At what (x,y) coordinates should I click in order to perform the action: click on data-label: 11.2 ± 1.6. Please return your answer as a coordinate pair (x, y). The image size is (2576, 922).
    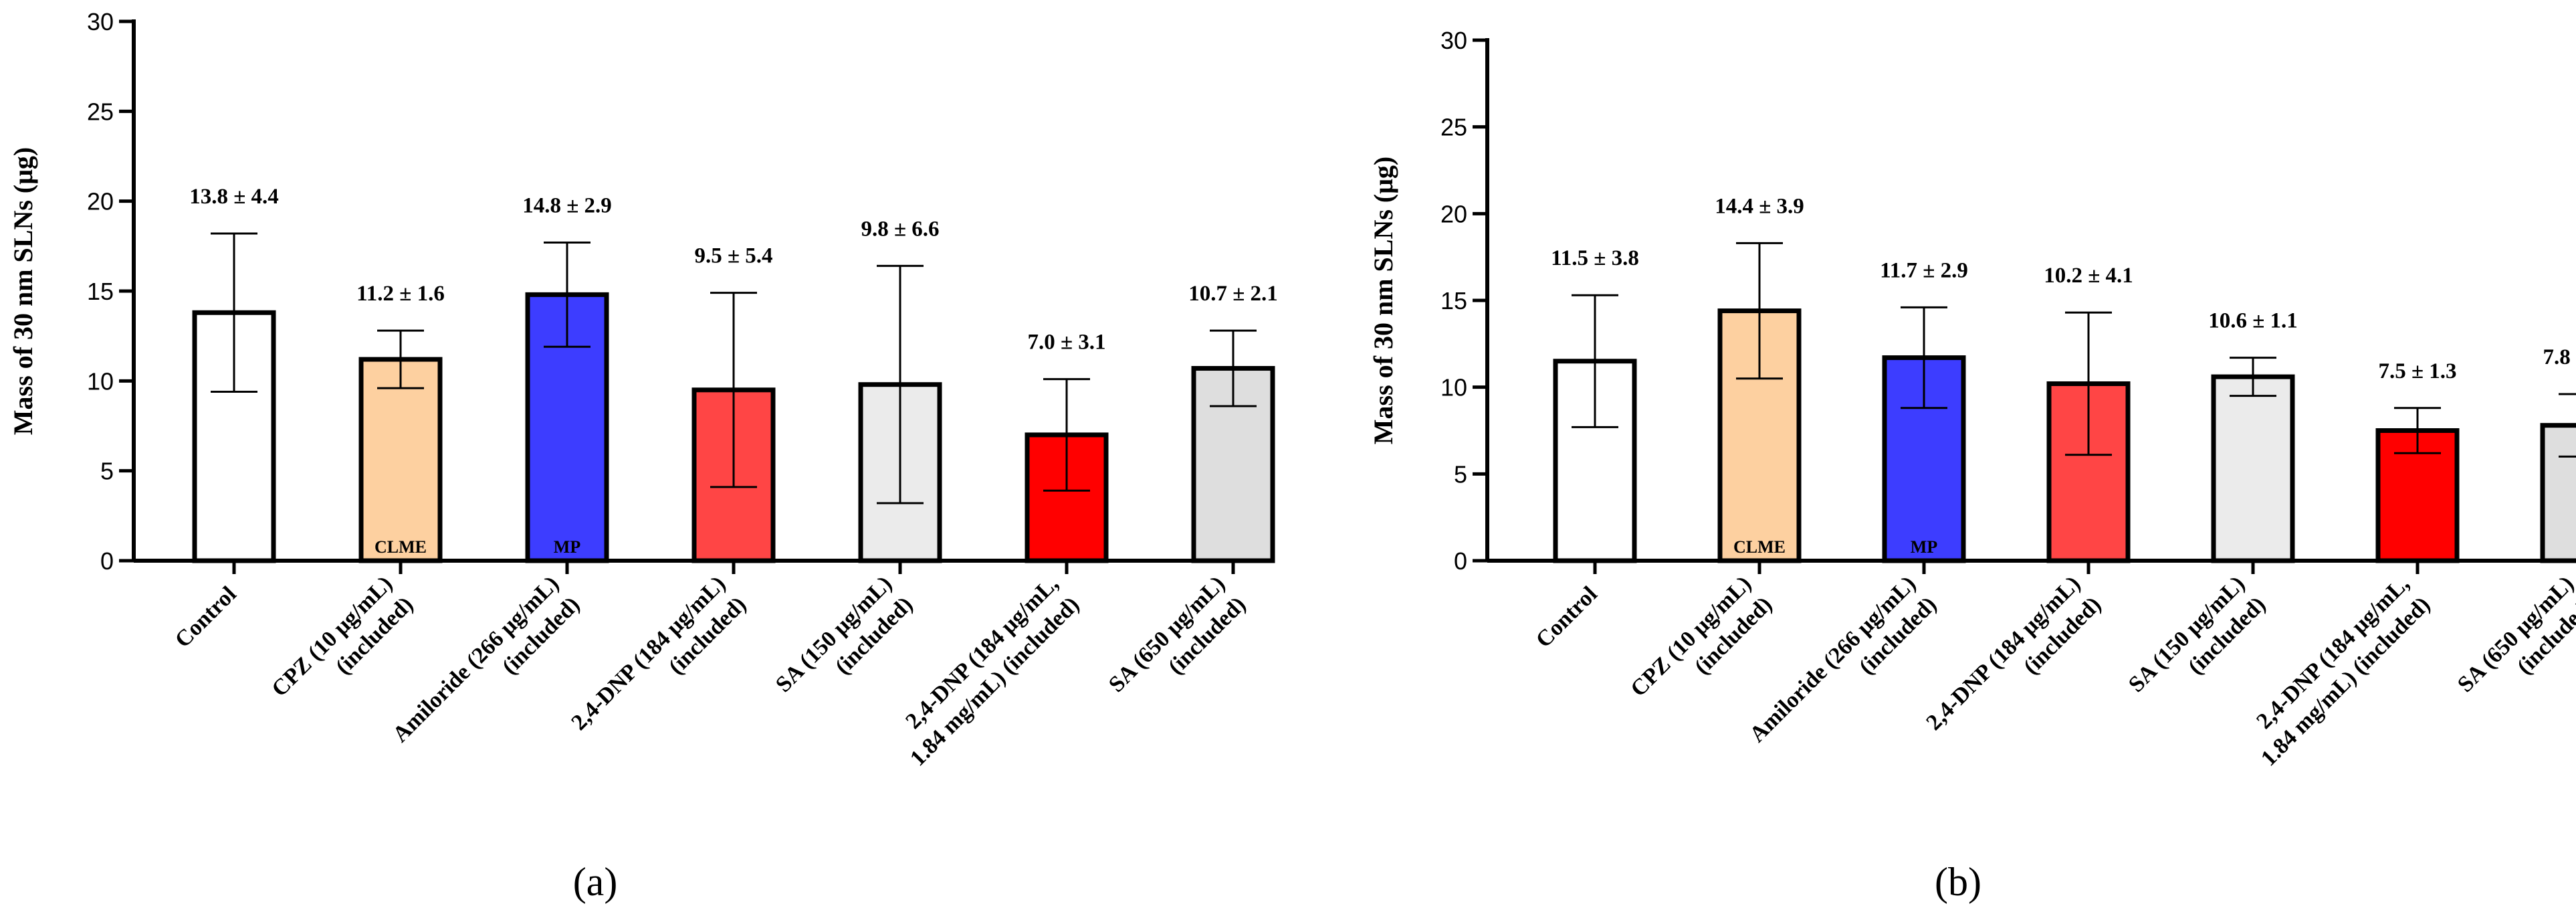
    Looking at the image, I should click on (401, 294).